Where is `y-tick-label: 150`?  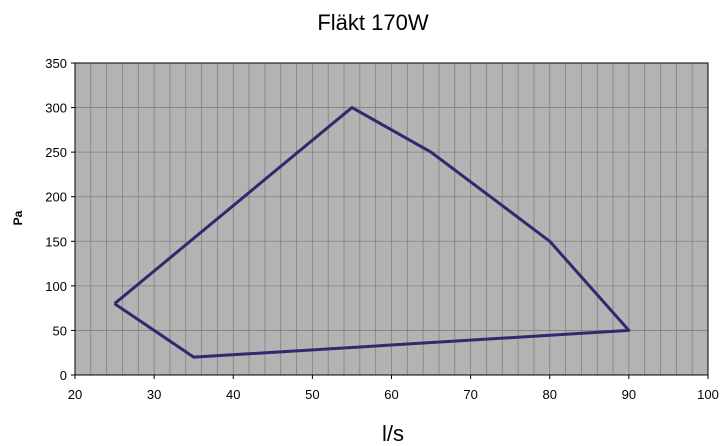 y-tick-label: 150 is located at coordinates (56, 241).